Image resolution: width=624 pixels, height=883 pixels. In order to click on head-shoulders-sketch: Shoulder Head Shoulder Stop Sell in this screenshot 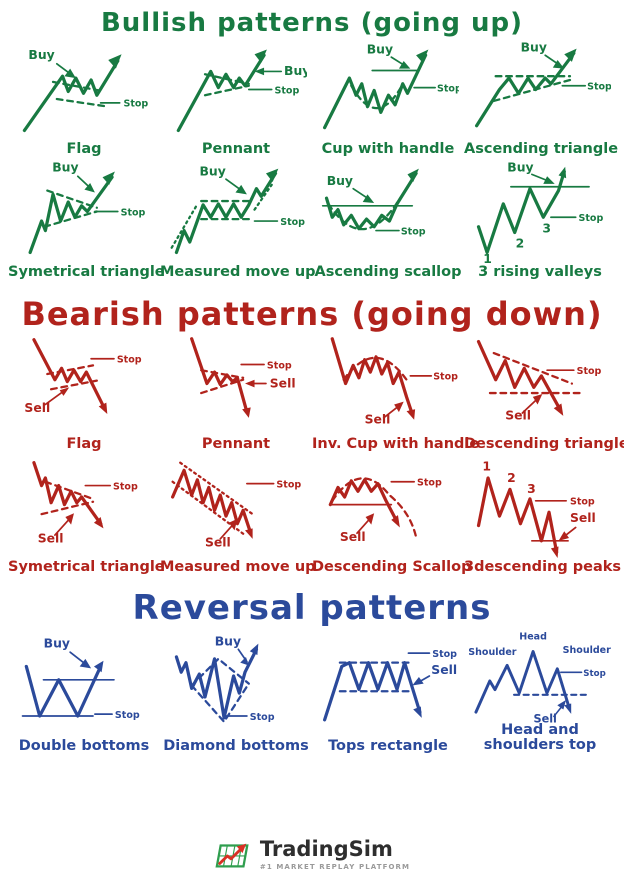, I will do `click(540, 679)`.